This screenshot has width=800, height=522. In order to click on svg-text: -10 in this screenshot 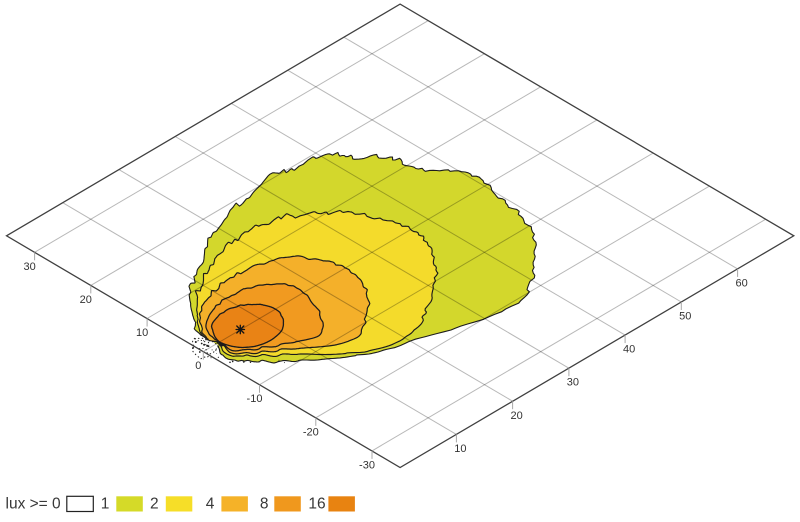, I will do `click(255, 399)`.